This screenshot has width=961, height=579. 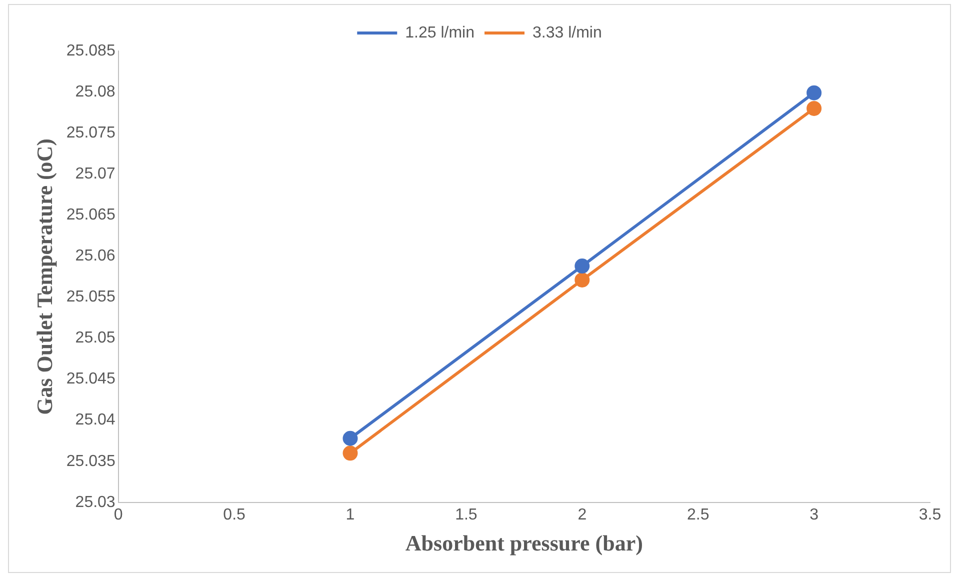 What do you see at coordinates (440, 33) in the screenshot?
I see `legend-label: 1.25 l/min` at bounding box center [440, 33].